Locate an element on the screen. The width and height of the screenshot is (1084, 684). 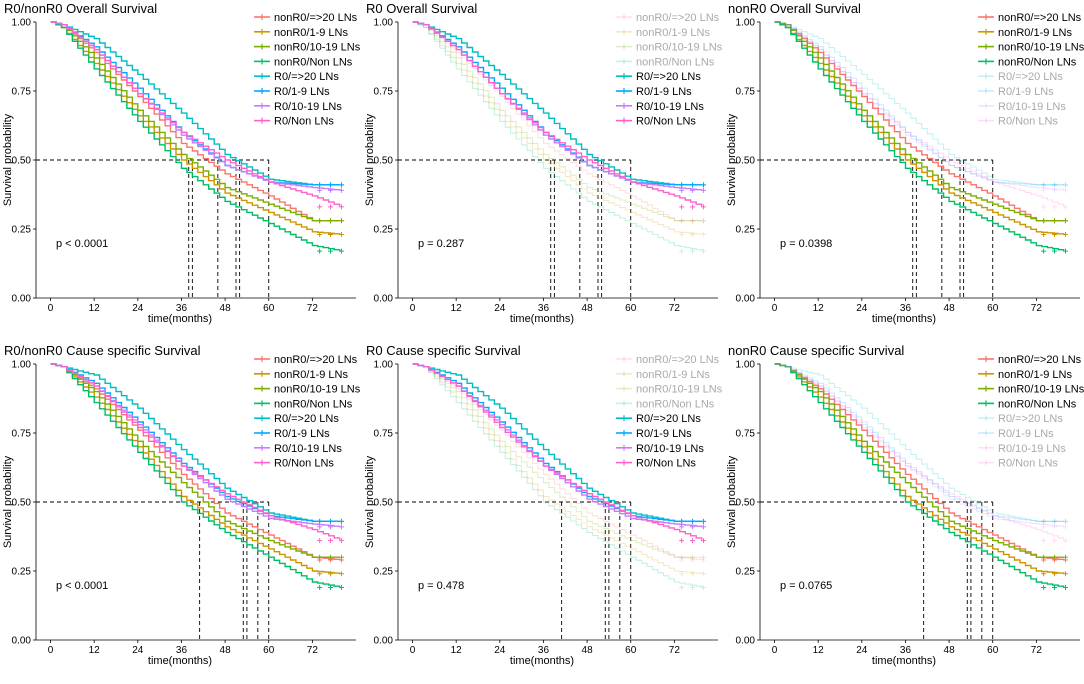
legend-label: nonR0/=>20 LNs is located at coordinates (316, 18).